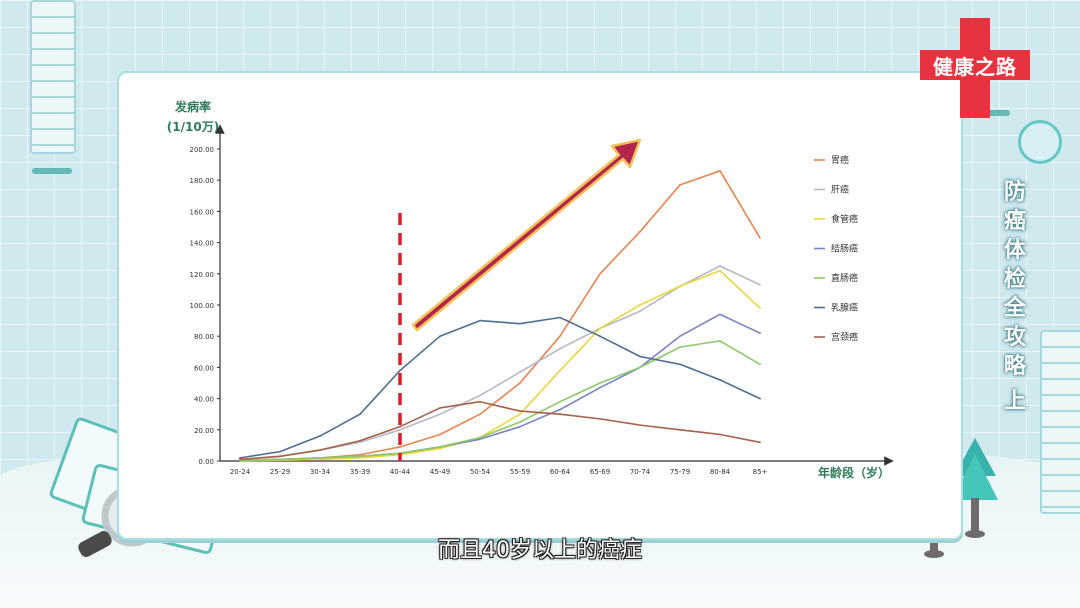 The width and height of the screenshot is (1080, 608). Describe the element at coordinates (52, 171) in the screenshot. I see `decor-line-left` at that location.